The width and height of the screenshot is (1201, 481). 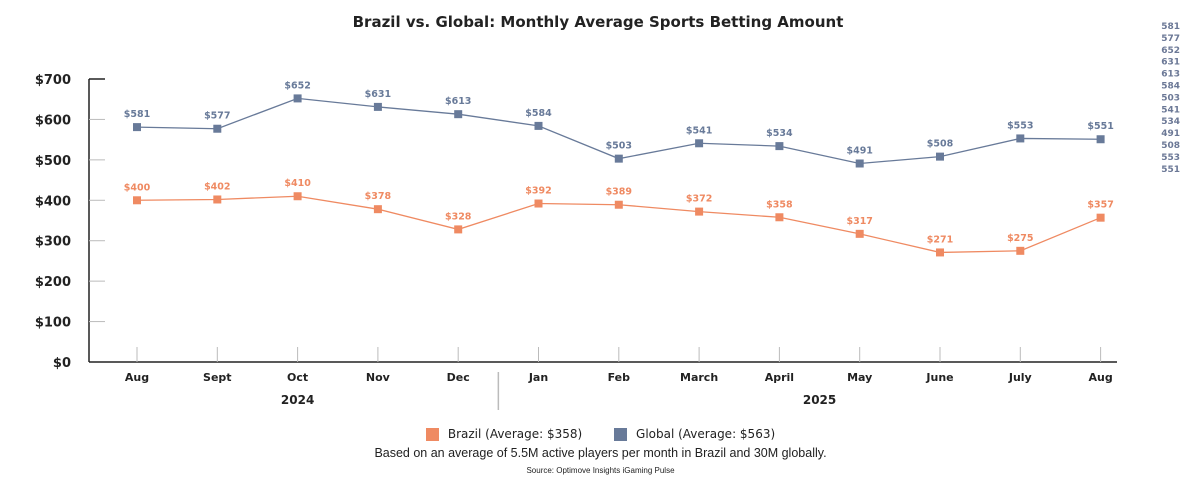 I want to click on legend-swatch-global, so click(x=621, y=434).